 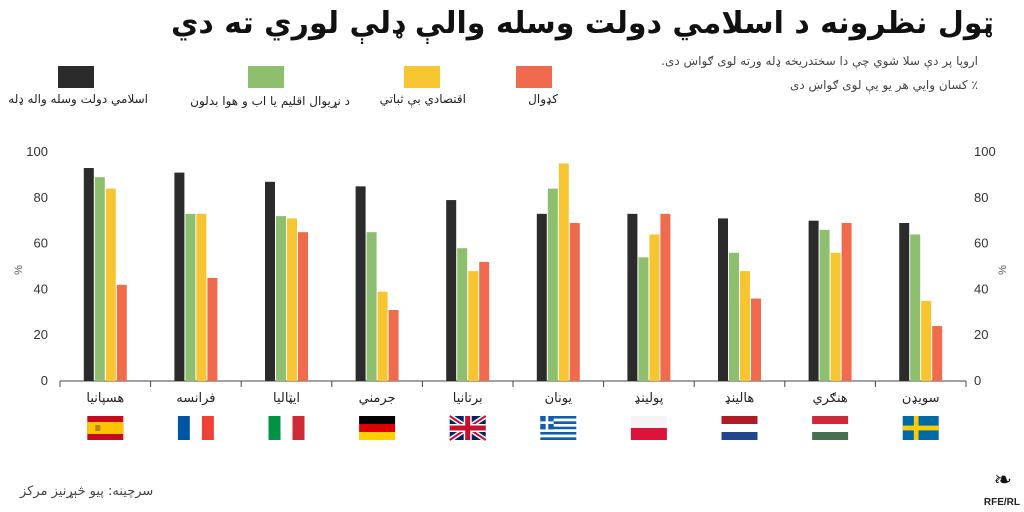 What do you see at coordinates (981, 334) in the screenshot?
I see `y-tick-label-right: 20` at bounding box center [981, 334].